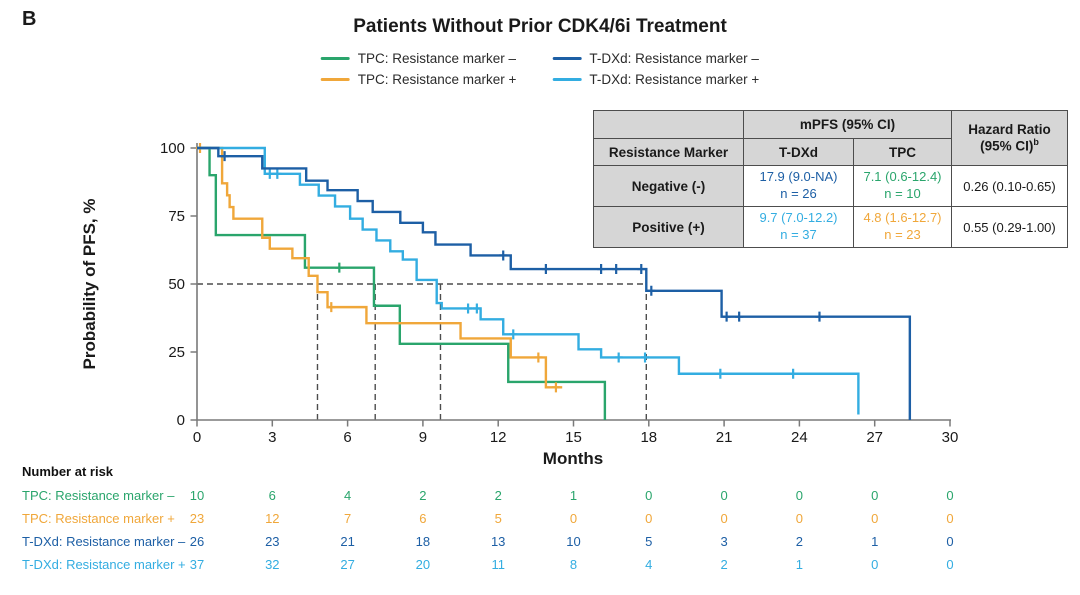 This screenshot has height=595, width=1080. What do you see at coordinates (498, 564) in the screenshot?
I see `at-risk-count: 11` at bounding box center [498, 564].